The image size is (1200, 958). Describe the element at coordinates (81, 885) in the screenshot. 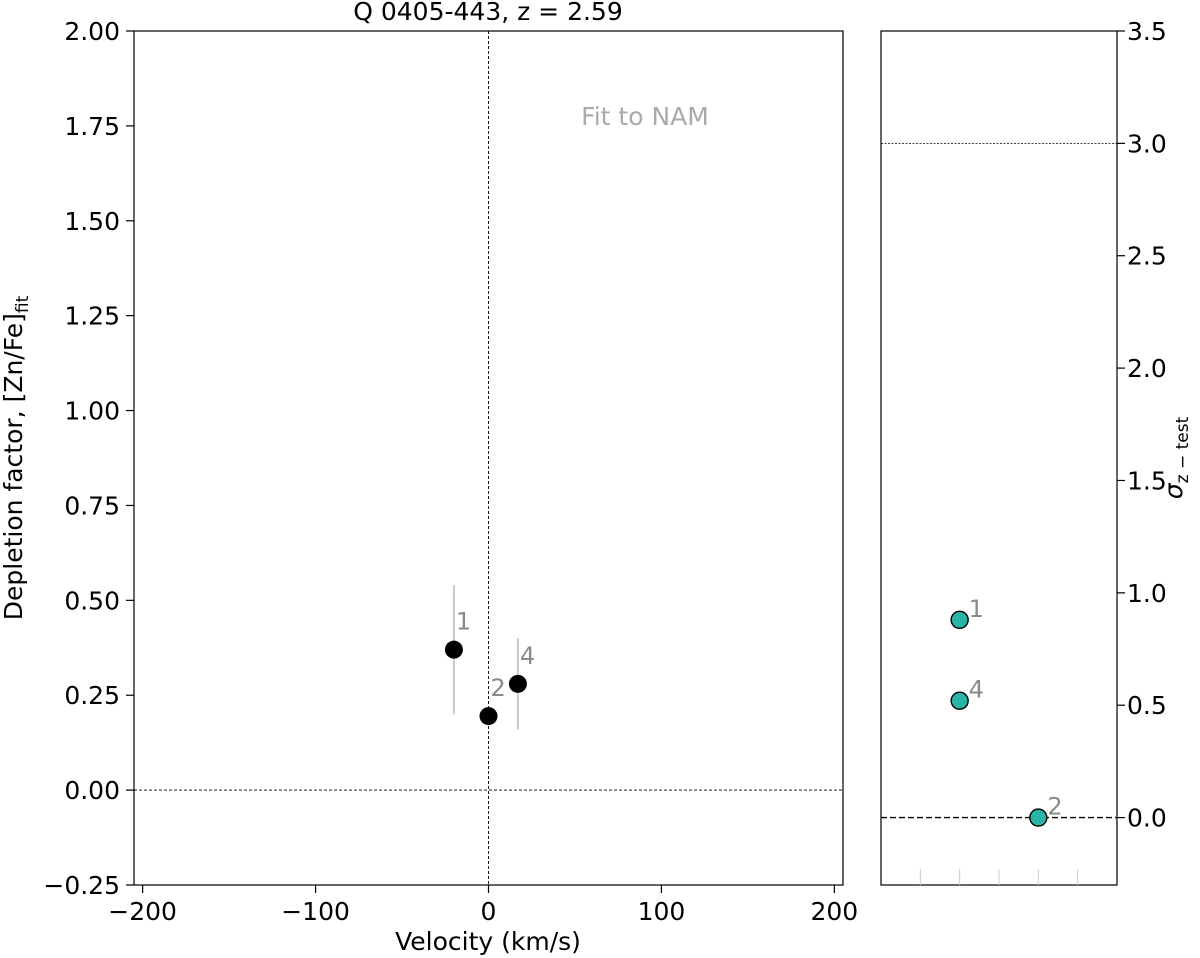

I see `y-tick-label: −0.25` at that location.